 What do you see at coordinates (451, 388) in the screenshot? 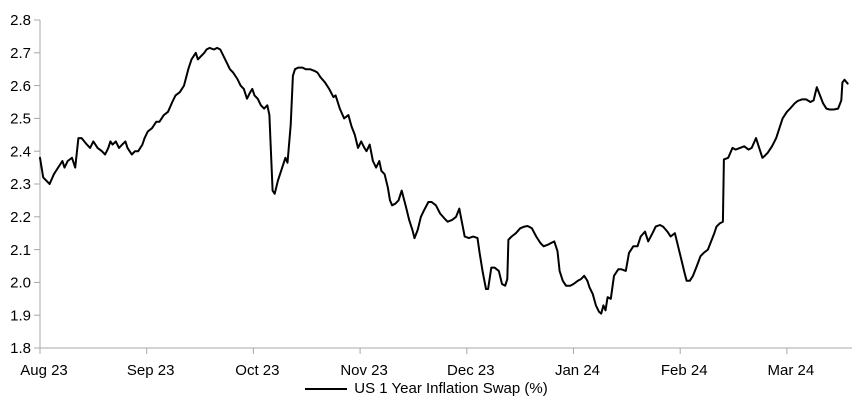
I see `legend-label: US 1 Year Inflation Swap (%)` at bounding box center [451, 388].